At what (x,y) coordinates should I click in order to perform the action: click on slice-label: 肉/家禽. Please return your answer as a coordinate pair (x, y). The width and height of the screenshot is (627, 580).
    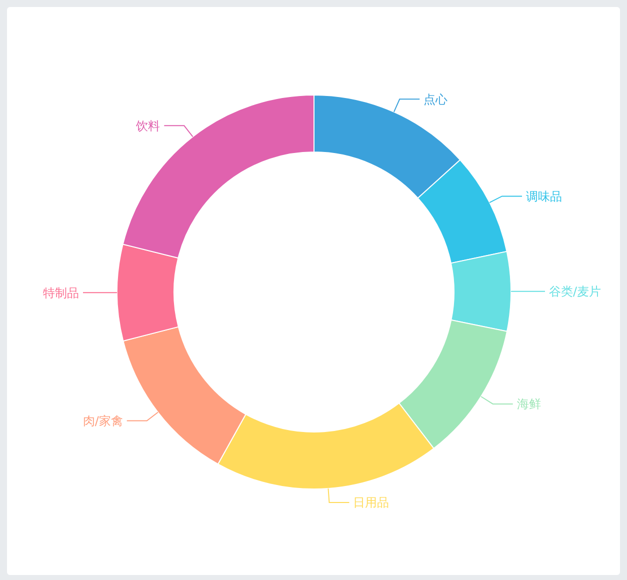
    Looking at the image, I should click on (102, 421).